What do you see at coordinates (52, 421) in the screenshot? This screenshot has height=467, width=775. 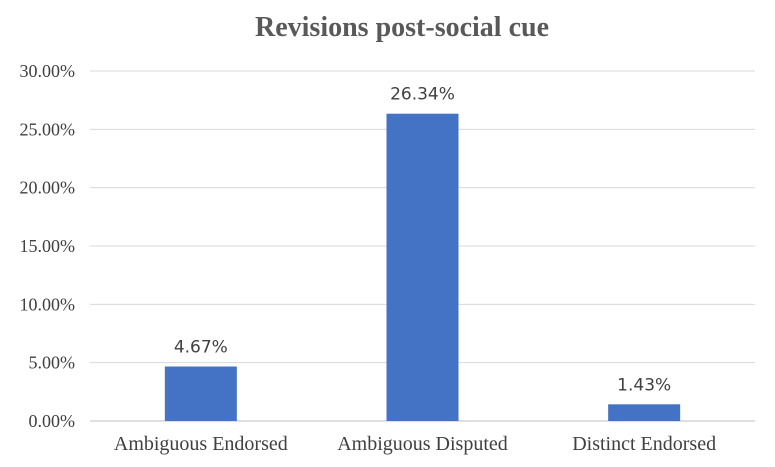 I see `y-tick-label: 0.00%` at bounding box center [52, 421].